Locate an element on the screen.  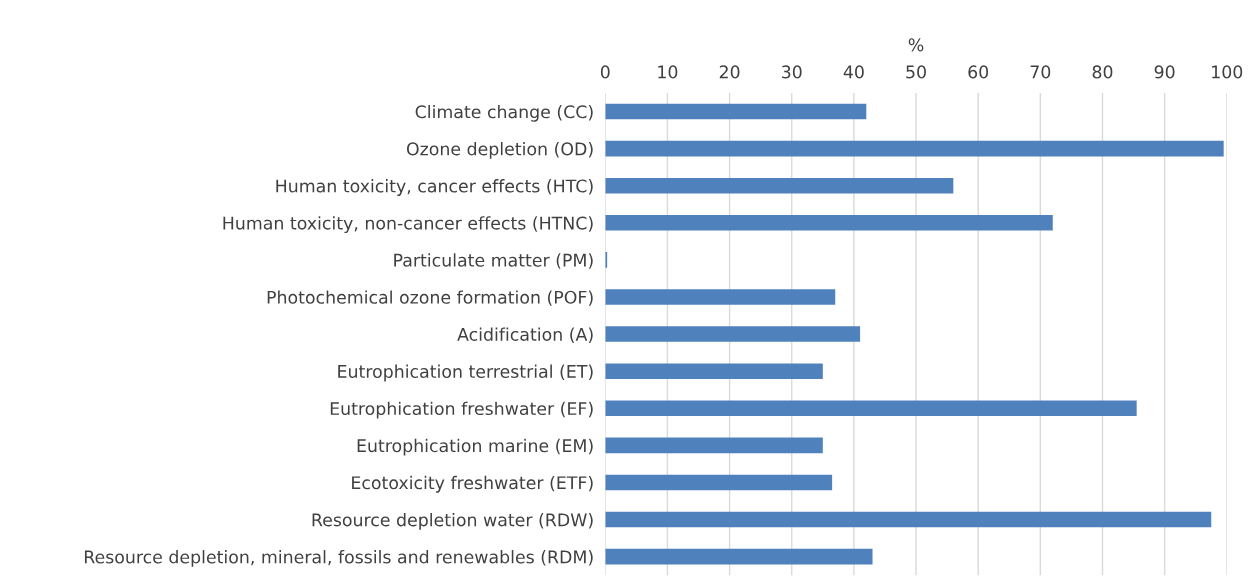
y-tick-label: Photochemical ozone formation (POF) is located at coordinates (430, 298).